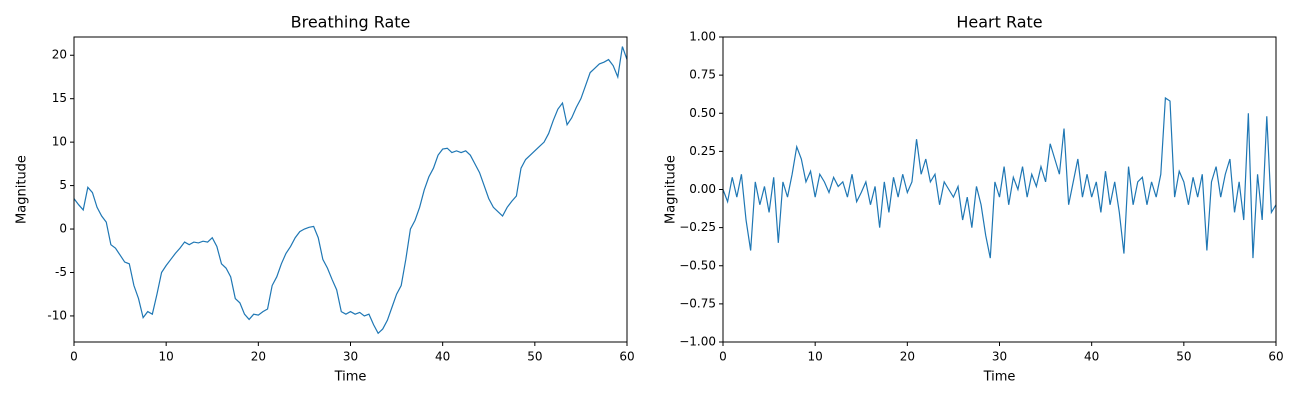  I want to click on chart-title: Breathing Rate, so click(351, 22).